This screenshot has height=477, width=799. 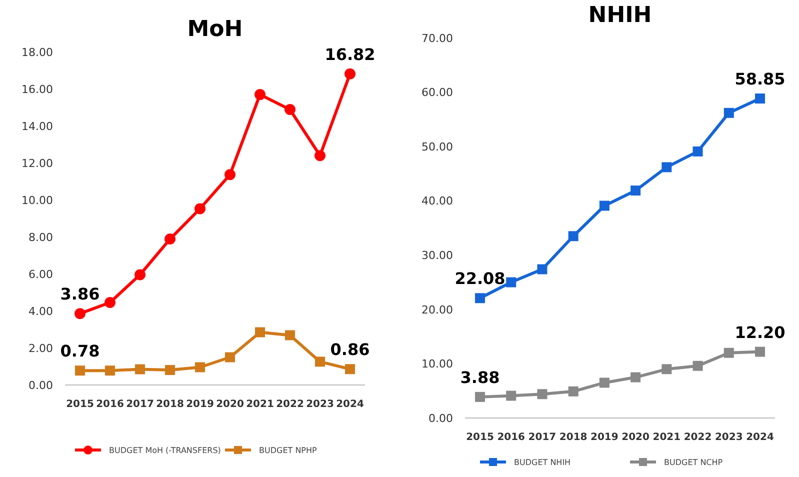 What do you see at coordinates (37, 52) in the screenshot?
I see `y-tick-label: 18.00` at bounding box center [37, 52].